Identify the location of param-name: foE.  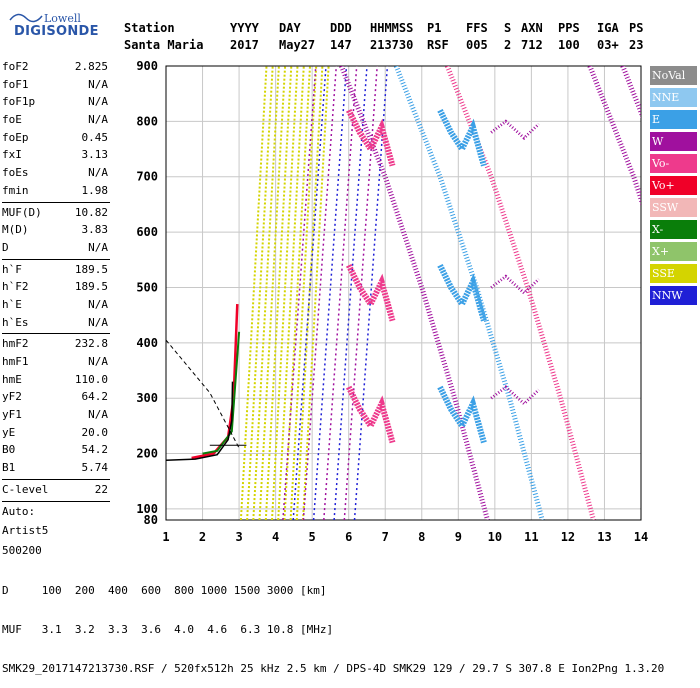
(12, 120).